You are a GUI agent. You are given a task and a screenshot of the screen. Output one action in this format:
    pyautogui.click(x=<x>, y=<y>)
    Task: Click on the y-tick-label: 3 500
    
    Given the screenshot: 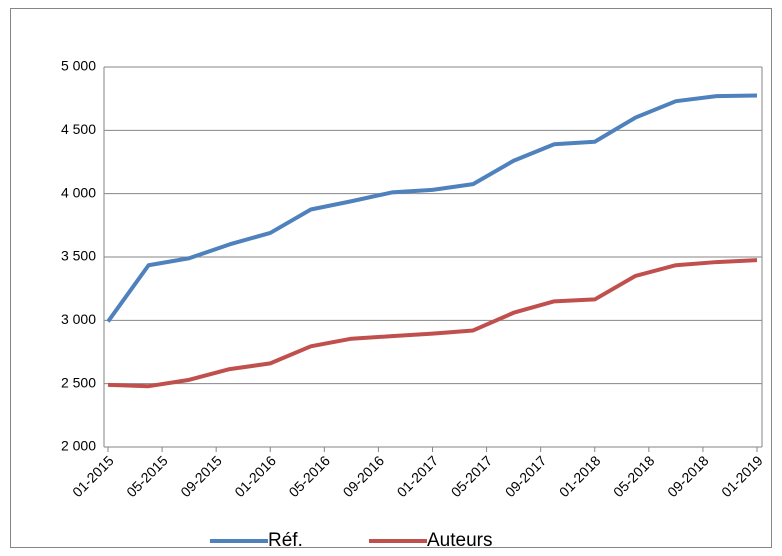 What is the action you would take?
    pyautogui.click(x=78, y=256)
    